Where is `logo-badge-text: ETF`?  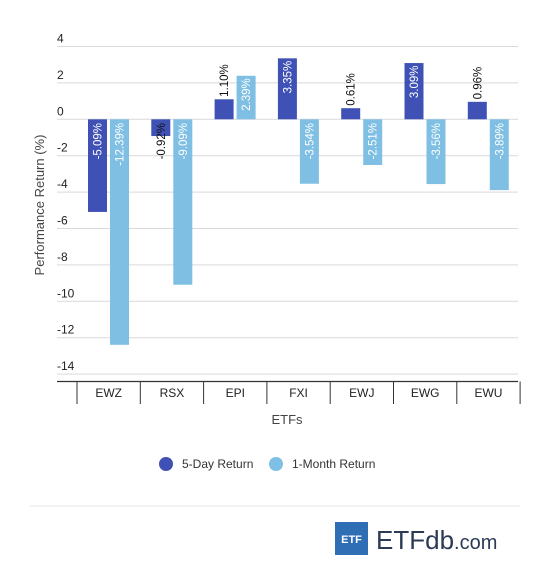 logo-badge-text: ETF is located at coordinates (351, 540).